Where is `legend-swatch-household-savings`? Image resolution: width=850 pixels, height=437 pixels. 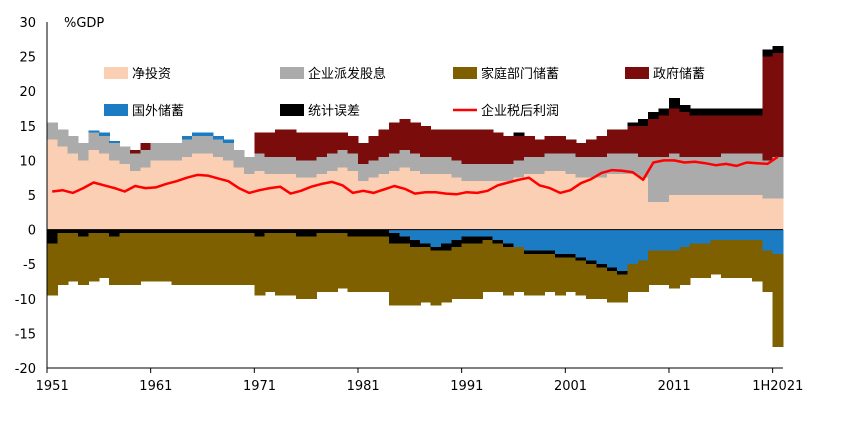
legend-swatch-household-savings is located at coordinates (465, 73).